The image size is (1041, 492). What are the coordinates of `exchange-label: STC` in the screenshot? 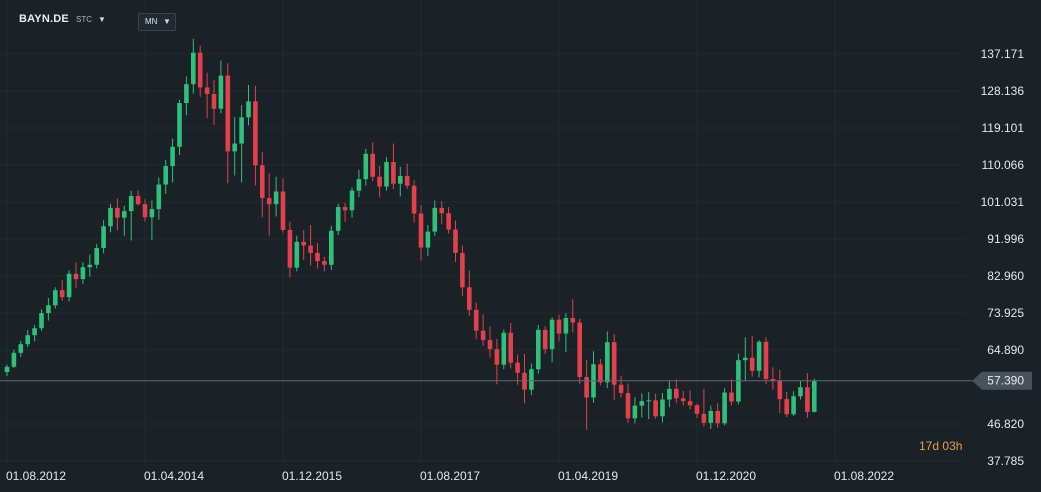 It's located at (84, 19).